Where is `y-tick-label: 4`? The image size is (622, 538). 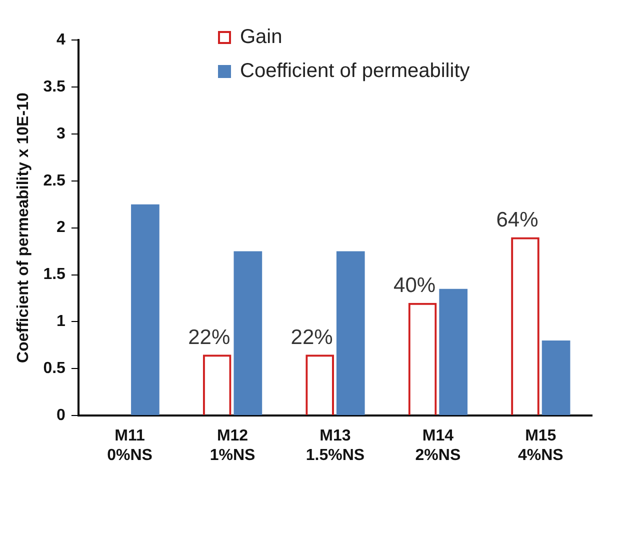
y-tick-label: 4 is located at coordinates (61, 39).